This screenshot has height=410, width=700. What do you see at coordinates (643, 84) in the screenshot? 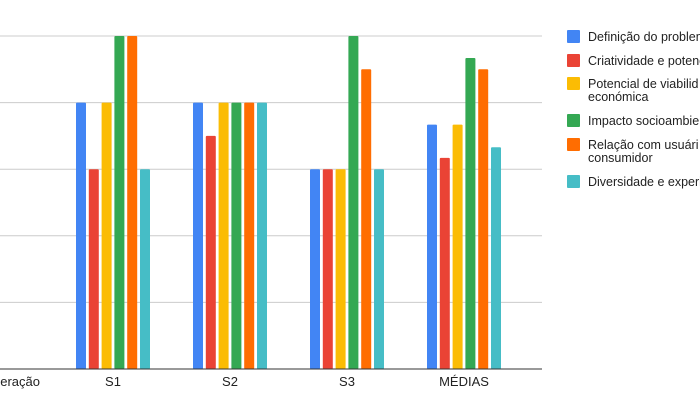
I see `legend-label: Potencial de viabilid` at bounding box center [643, 84].